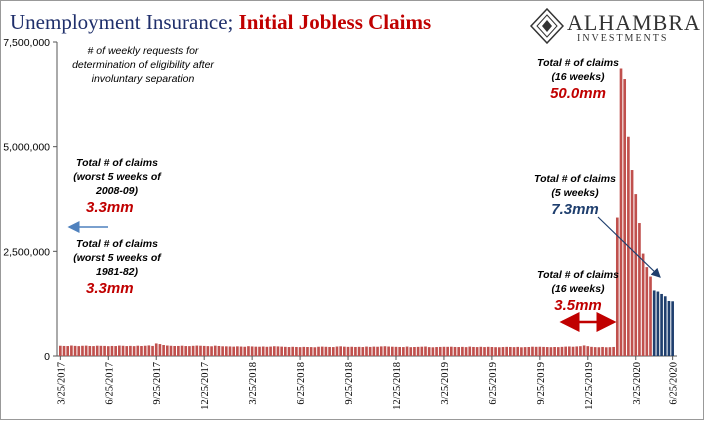  Describe the element at coordinates (634, 22) in the screenshot. I see `logo-word: ALHAMBRA` at that location.